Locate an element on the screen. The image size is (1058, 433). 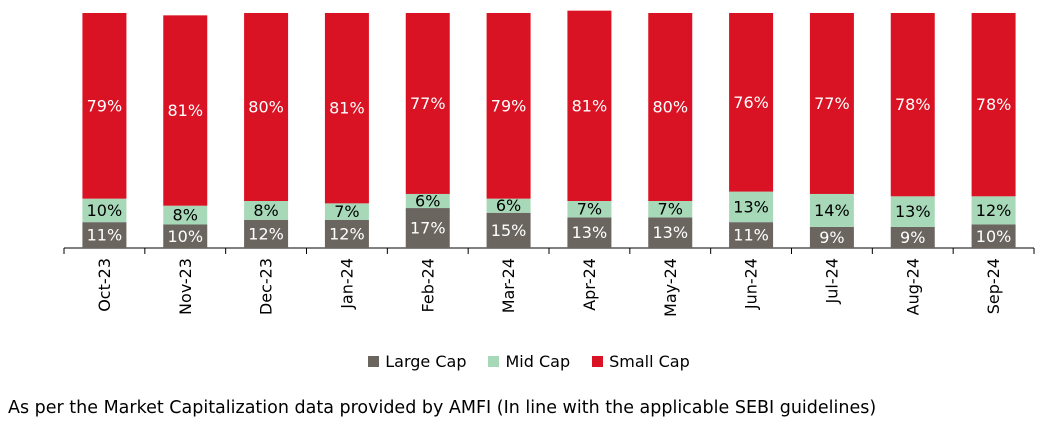
x-tick-label: Jan-24 is located at coordinates (346, 284).